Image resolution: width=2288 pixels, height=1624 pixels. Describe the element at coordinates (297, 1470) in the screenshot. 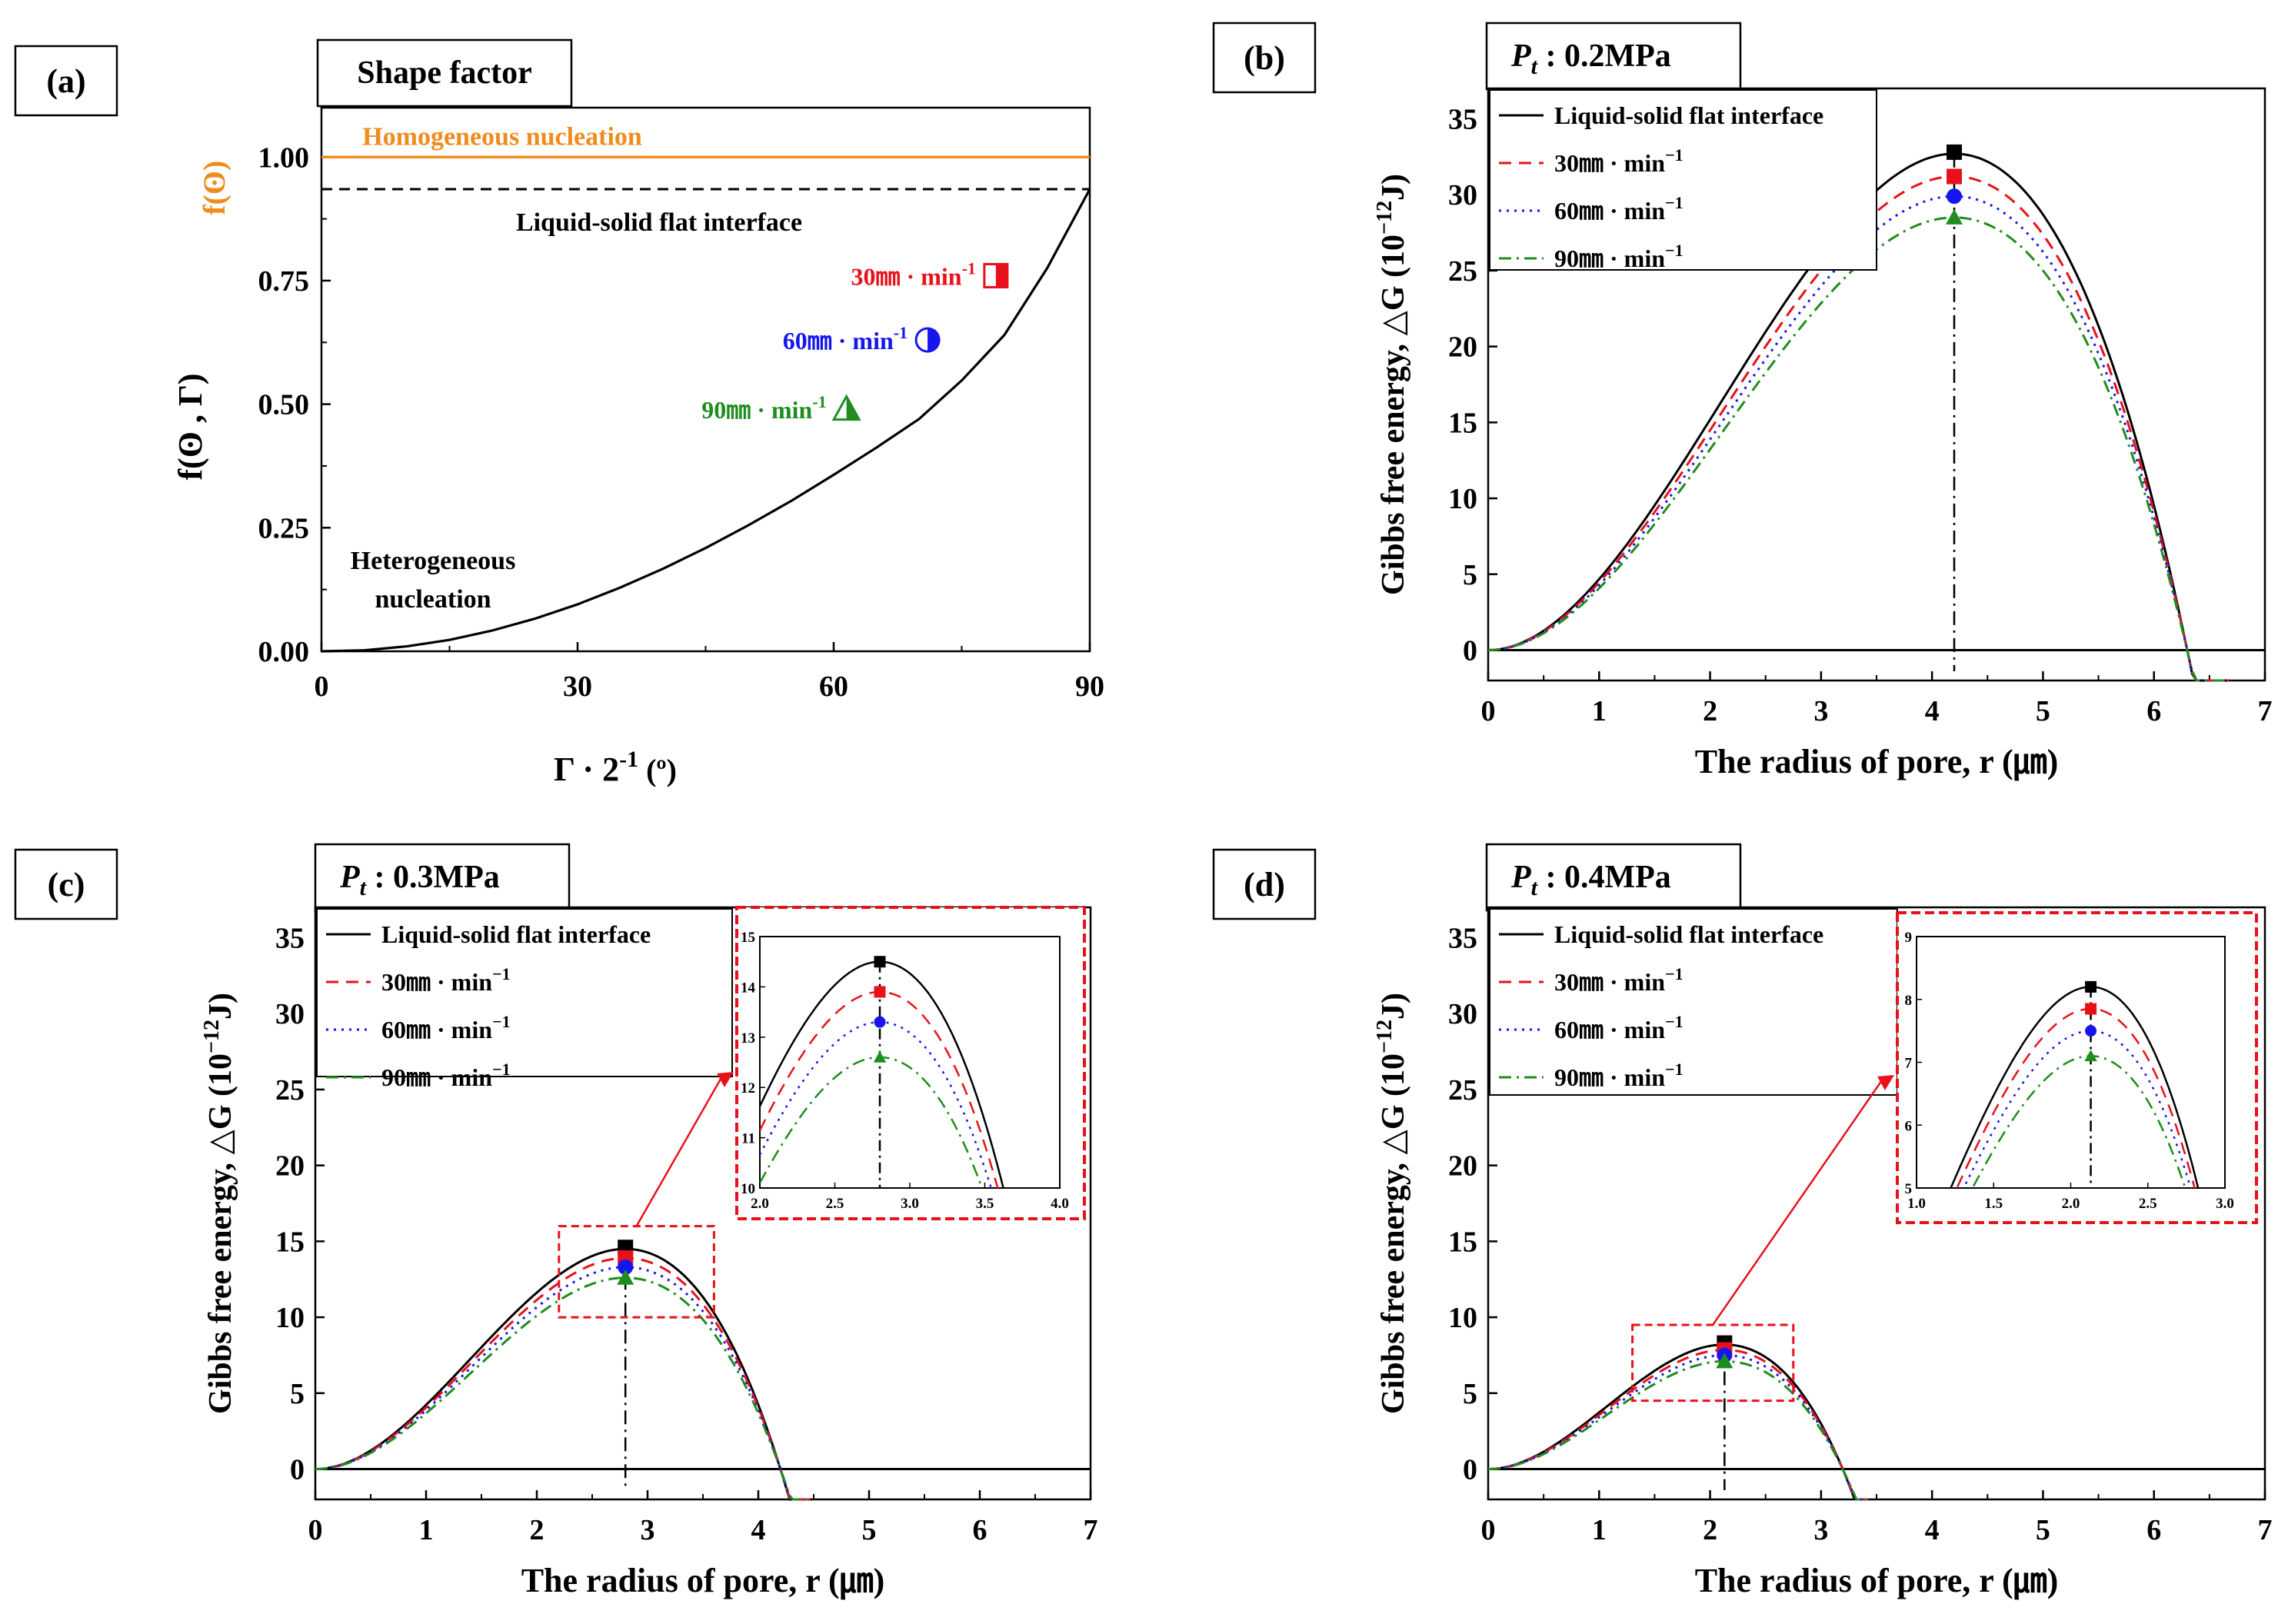

I see `panel-c-ytick-label: 0` at that location.